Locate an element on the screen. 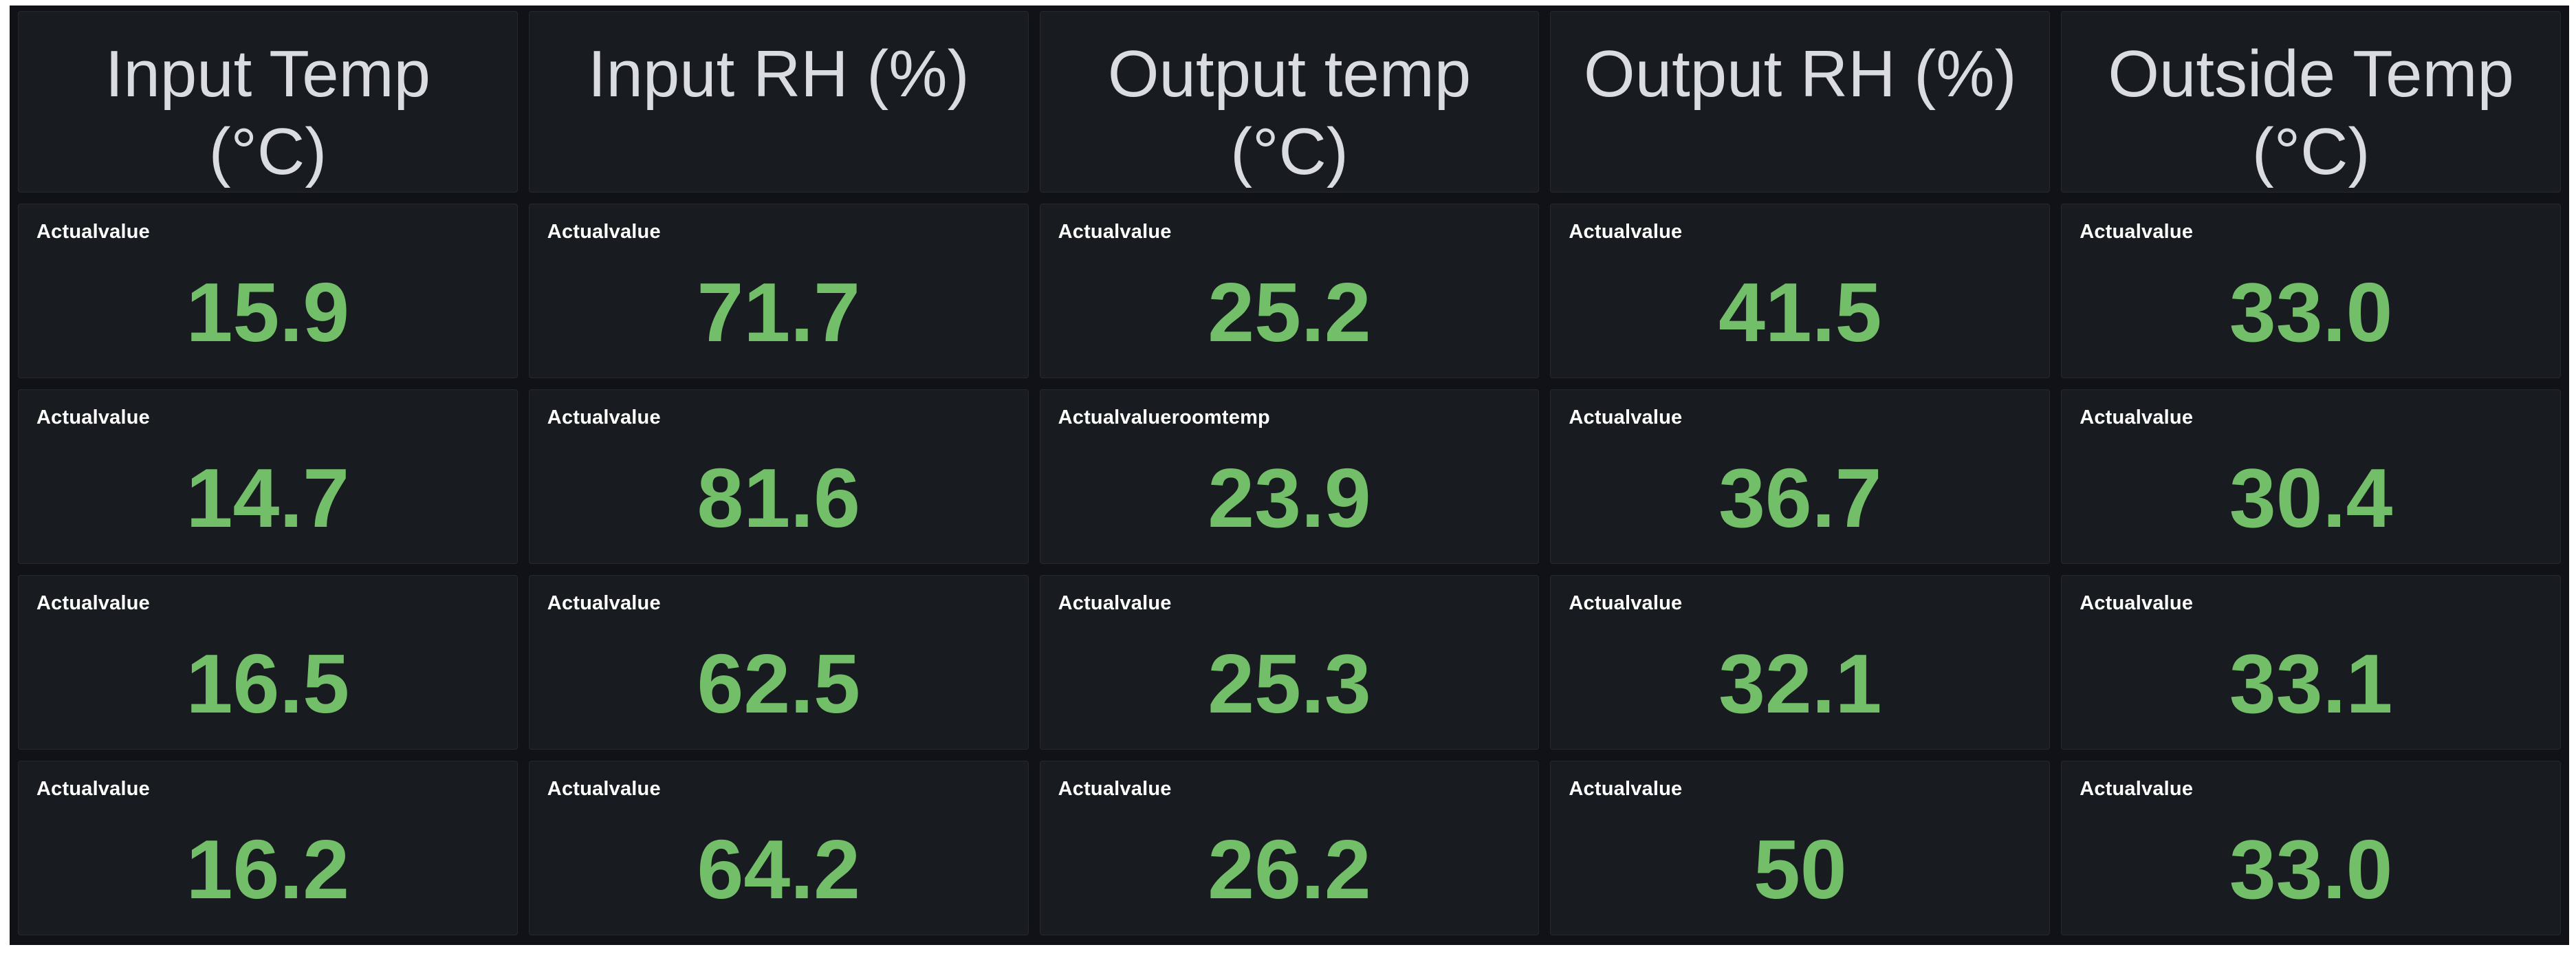 The height and width of the screenshot is (956, 2576). stat-value: 25.3 is located at coordinates (1289, 683).